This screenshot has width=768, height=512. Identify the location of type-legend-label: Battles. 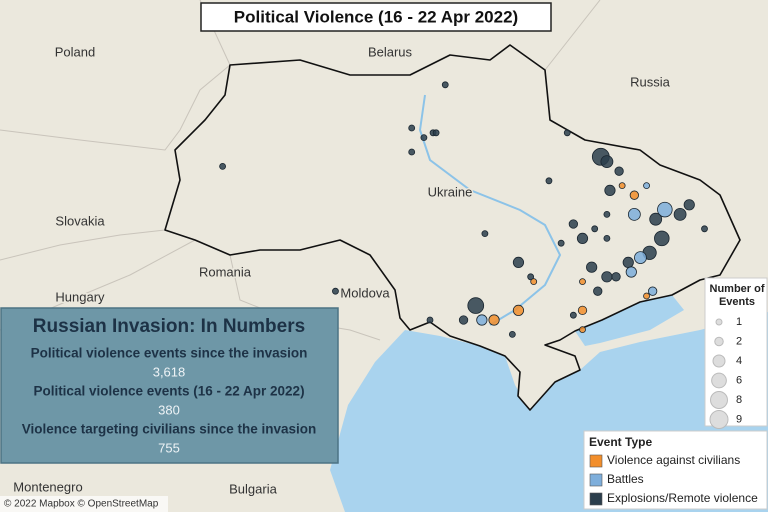
(625, 479).